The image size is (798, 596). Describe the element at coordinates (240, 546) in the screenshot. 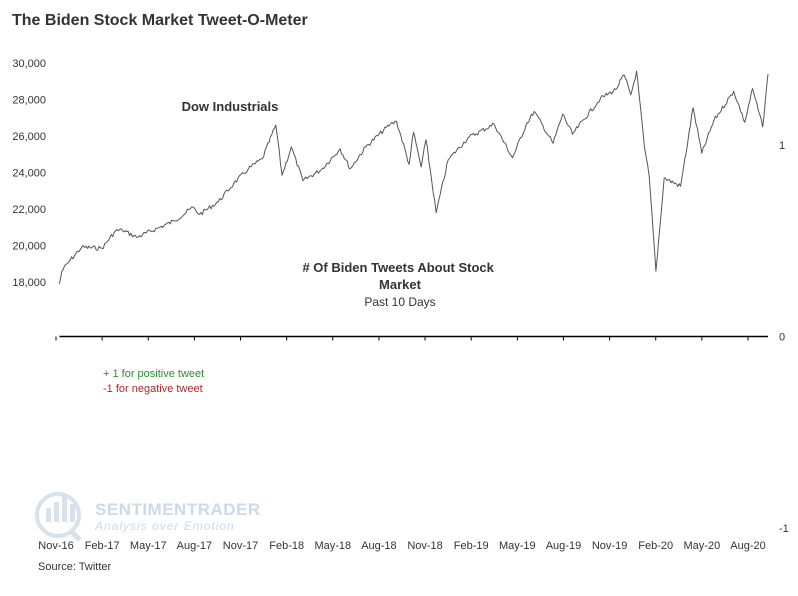

I see `x-tick-label: Nov-17` at that location.